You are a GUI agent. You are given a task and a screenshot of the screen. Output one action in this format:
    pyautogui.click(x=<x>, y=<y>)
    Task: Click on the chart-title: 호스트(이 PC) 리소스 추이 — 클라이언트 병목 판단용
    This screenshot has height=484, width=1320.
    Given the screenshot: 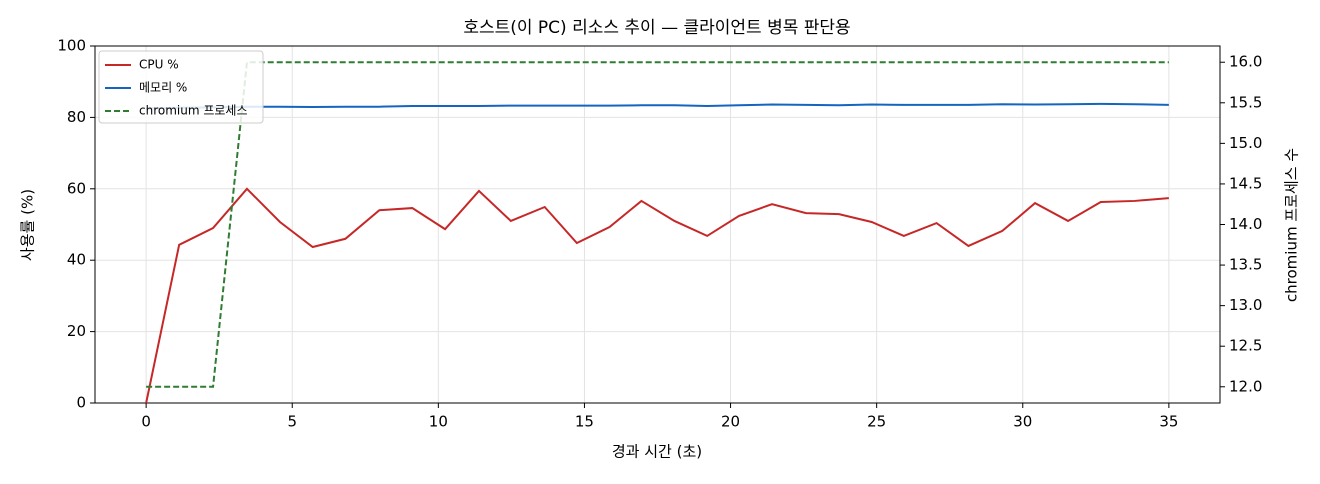 What is the action you would take?
    pyautogui.click(x=656, y=28)
    